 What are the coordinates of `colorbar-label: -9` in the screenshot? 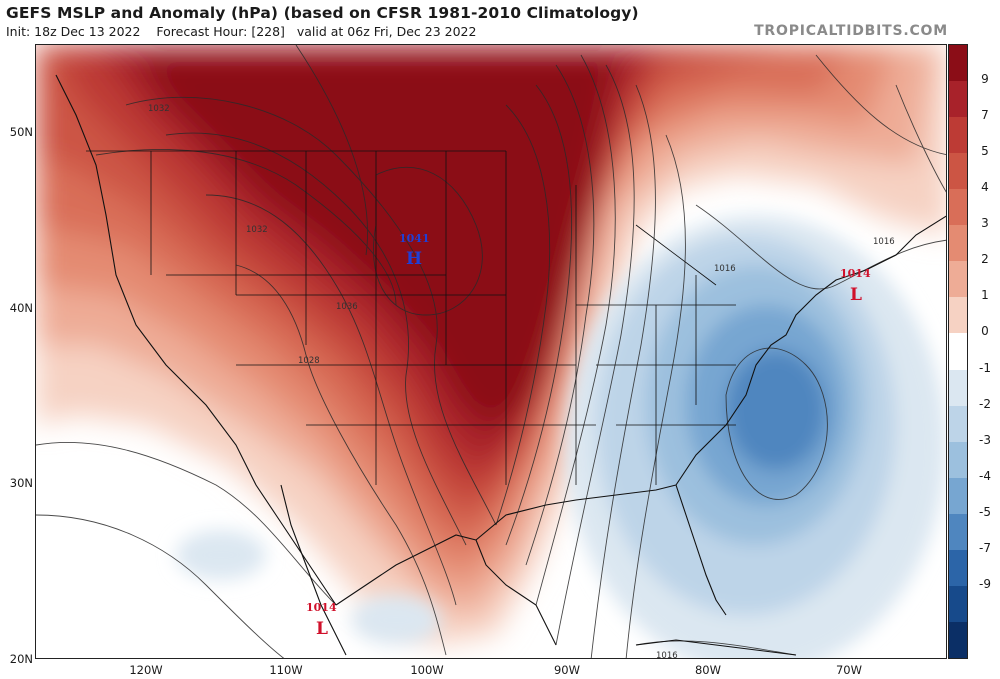 It's located at (985, 583).